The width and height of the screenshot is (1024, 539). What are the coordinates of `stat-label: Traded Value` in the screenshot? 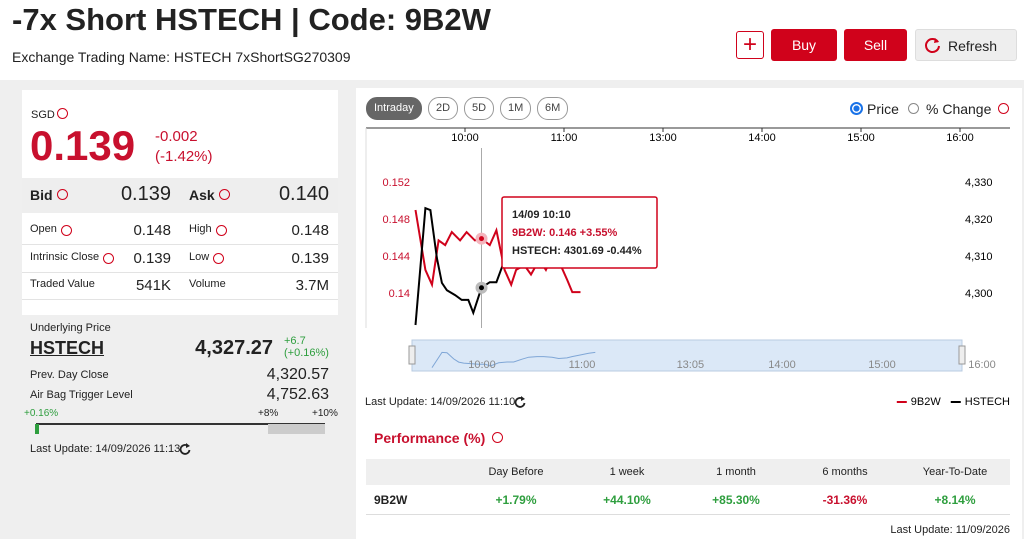 It's located at (62, 284).